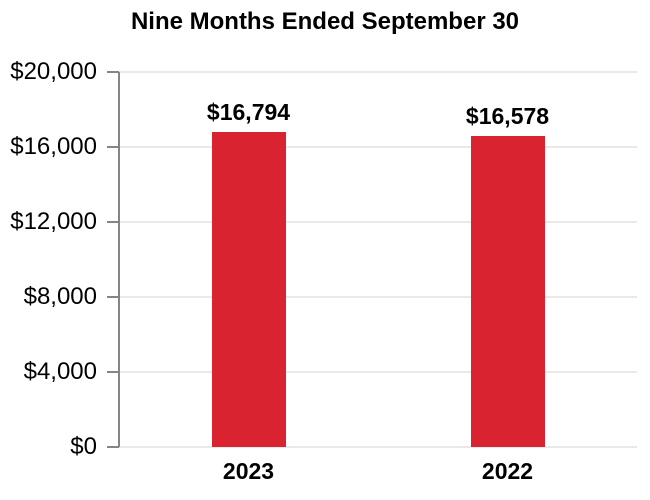 The image size is (650, 500). I want to click on y-tick-label: $4,000, so click(60, 371).